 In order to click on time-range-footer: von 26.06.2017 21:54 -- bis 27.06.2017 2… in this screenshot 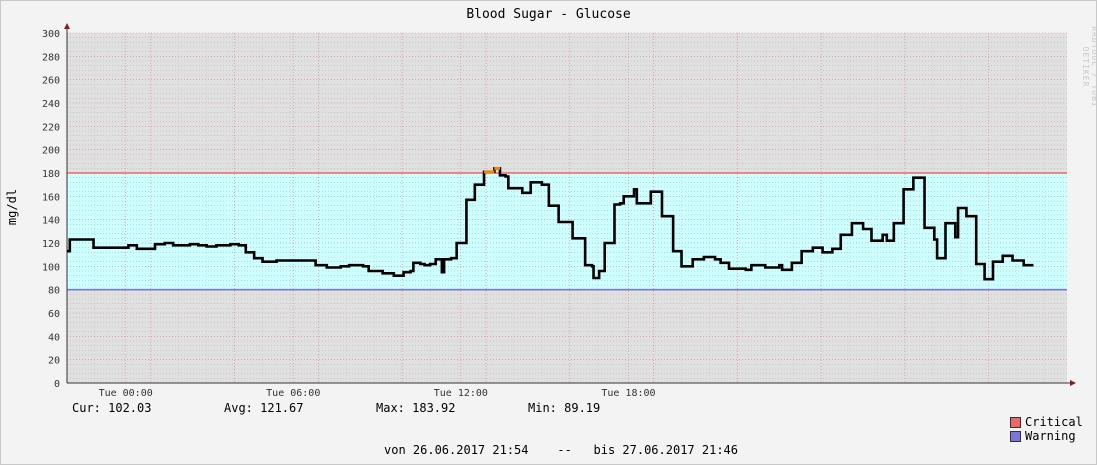, I will do `click(561, 450)`.